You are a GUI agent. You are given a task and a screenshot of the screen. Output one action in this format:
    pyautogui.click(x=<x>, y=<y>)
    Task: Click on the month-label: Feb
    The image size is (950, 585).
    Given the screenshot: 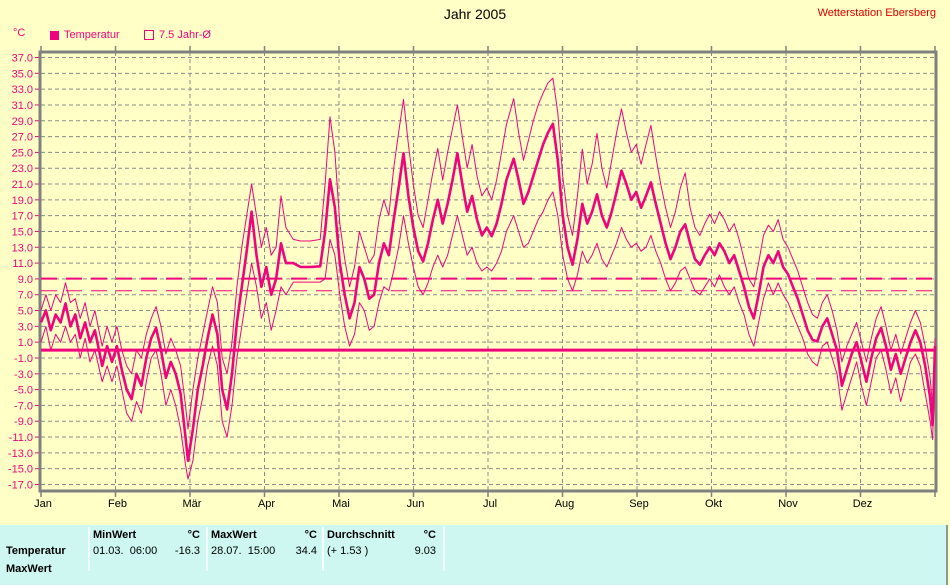 What is the action you would take?
    pyautogui.click(x=117, y=504)
    